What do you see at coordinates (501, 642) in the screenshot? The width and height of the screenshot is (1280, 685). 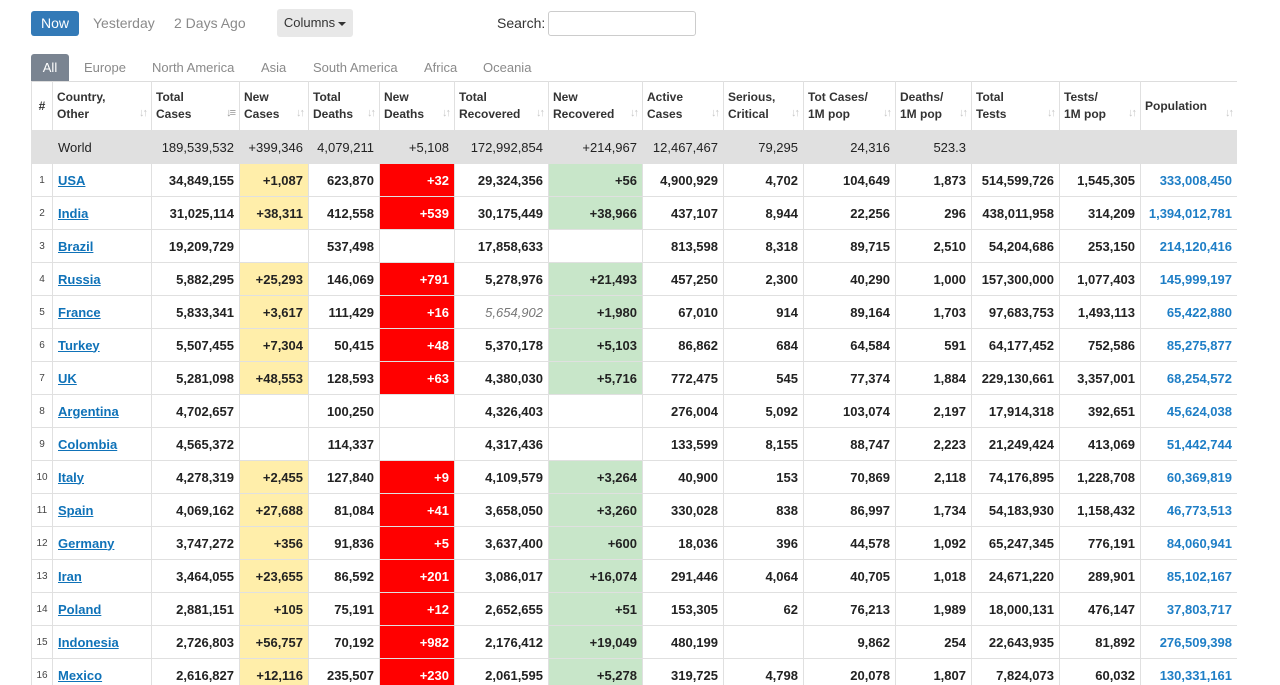 I see `total-recovered-cell: 2,176,412` at bounding box center [501, 642].